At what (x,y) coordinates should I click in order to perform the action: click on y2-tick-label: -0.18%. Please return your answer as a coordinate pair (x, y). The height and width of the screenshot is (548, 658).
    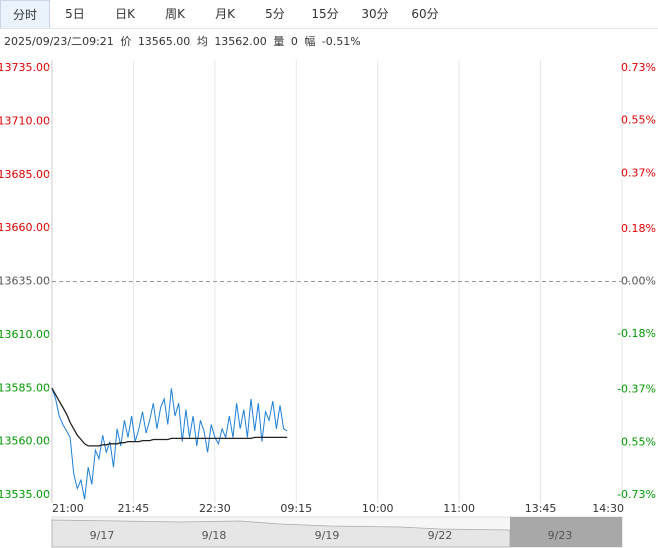
    Looking at the image, I should click on (636, 333).